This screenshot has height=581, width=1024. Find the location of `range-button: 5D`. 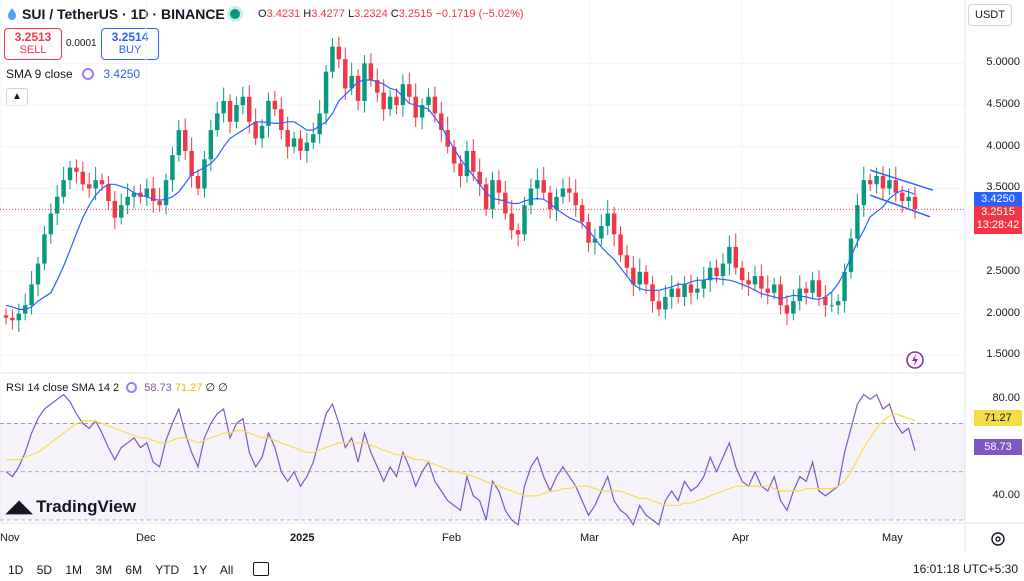

range-button: 5D is located at coordinates (44, 570).